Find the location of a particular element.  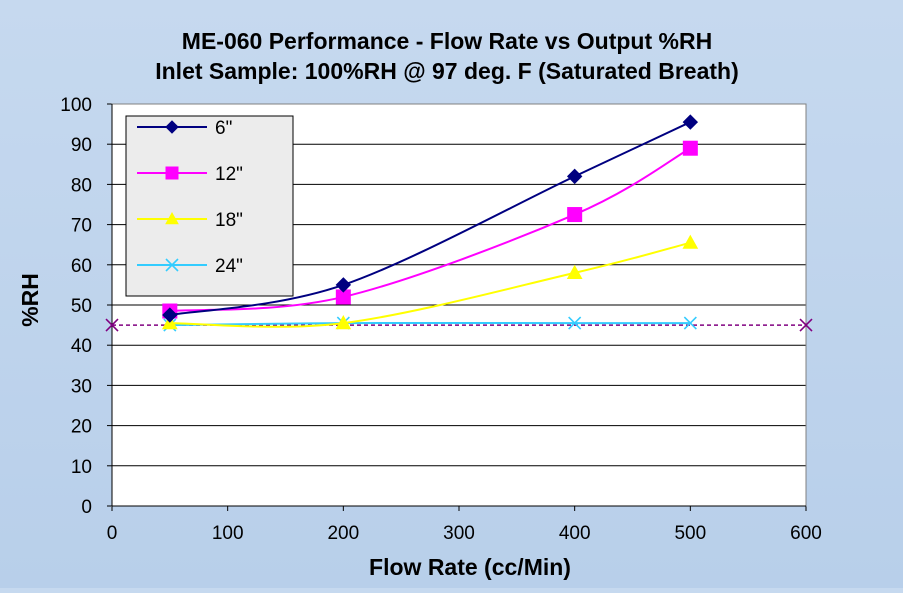

y-tick-labels: 0 10 20 30 40 50 60 70 80 90 100 is located at coordinates (76, 306).